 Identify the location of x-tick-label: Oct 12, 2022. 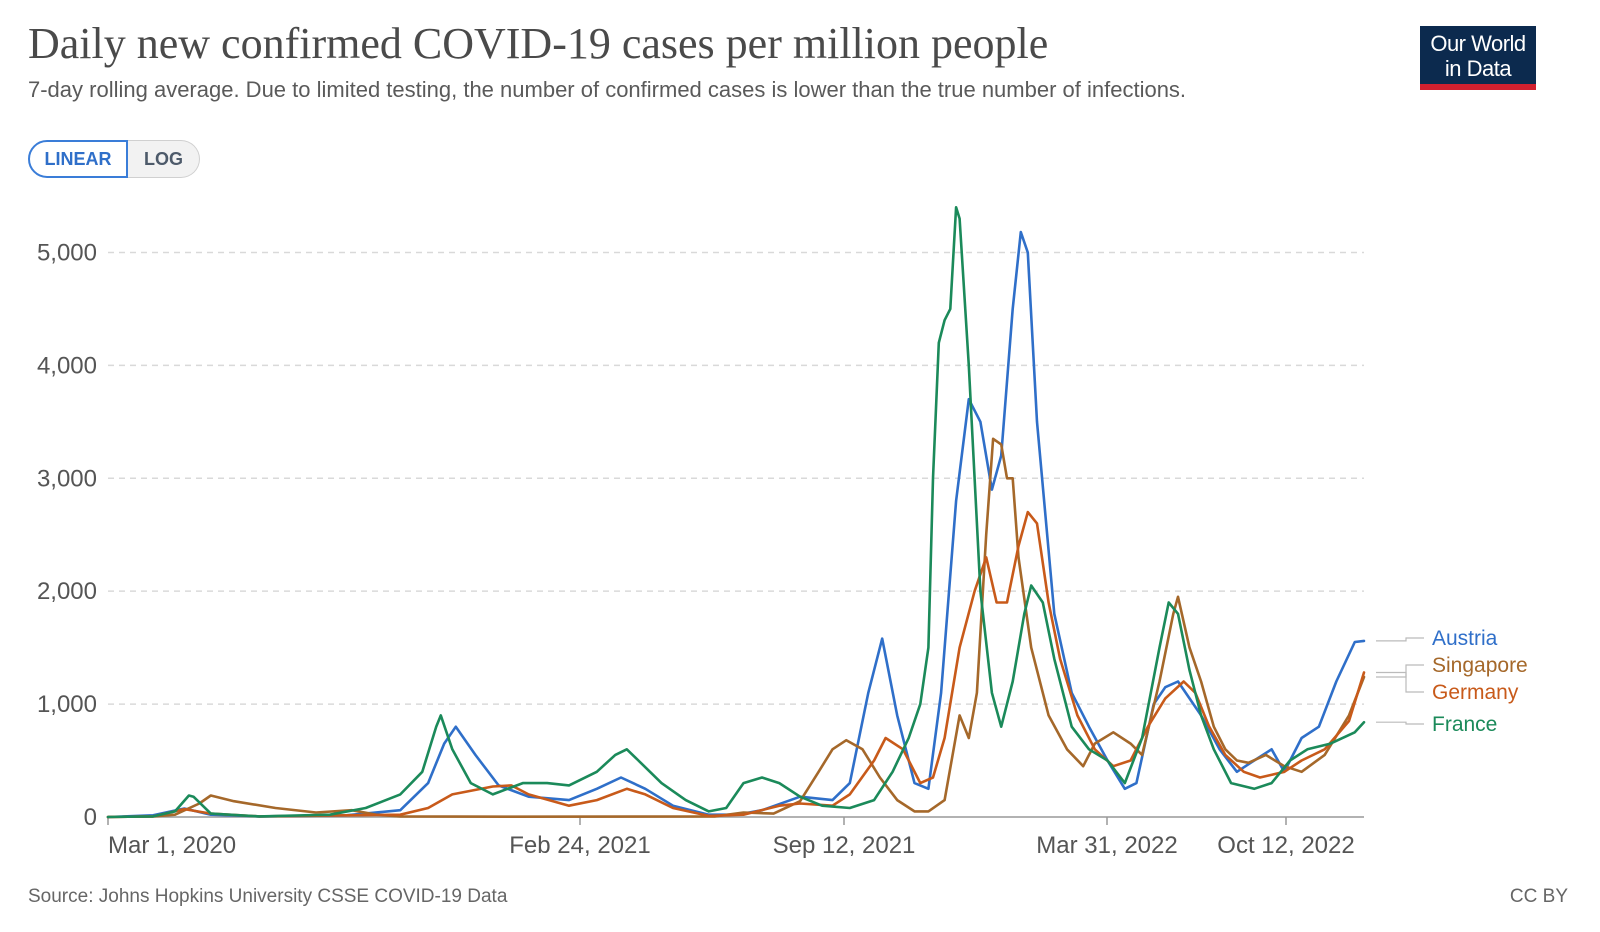
(1285, 845).